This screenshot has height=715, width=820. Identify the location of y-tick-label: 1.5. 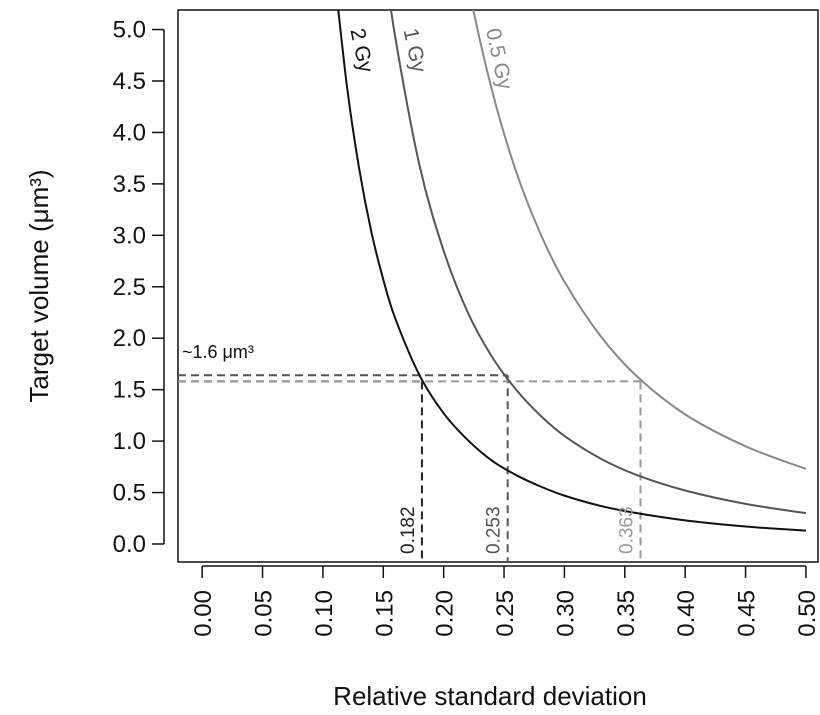
(129, 390).